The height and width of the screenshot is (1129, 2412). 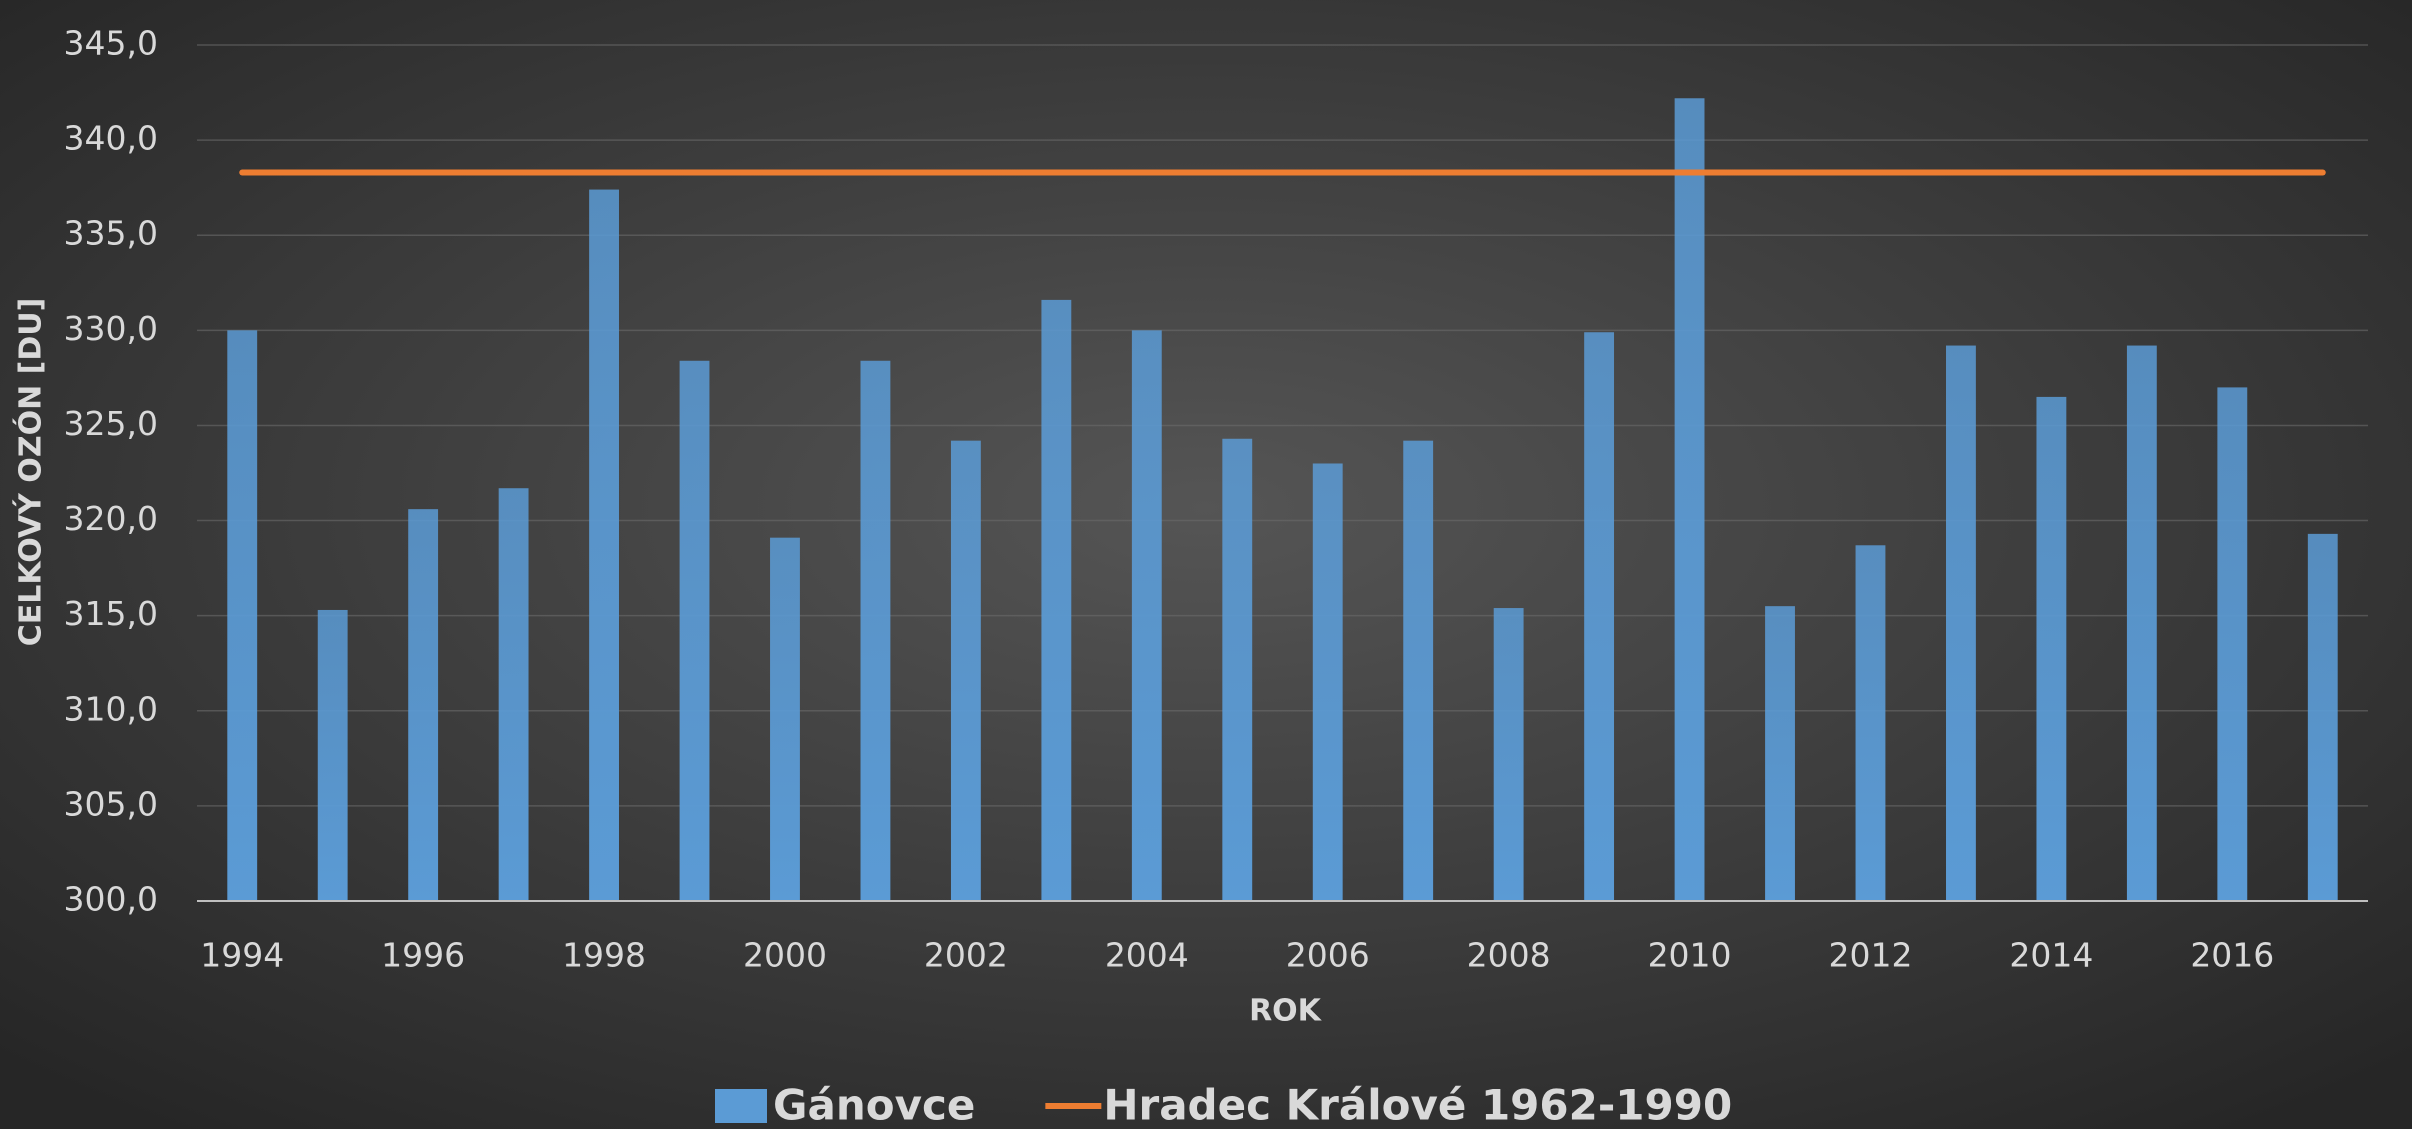 What do you see at coordinates (1690, 955) in the screenshot?
I see `x-tick-label: 2010` at bounding box center [1690, 955].